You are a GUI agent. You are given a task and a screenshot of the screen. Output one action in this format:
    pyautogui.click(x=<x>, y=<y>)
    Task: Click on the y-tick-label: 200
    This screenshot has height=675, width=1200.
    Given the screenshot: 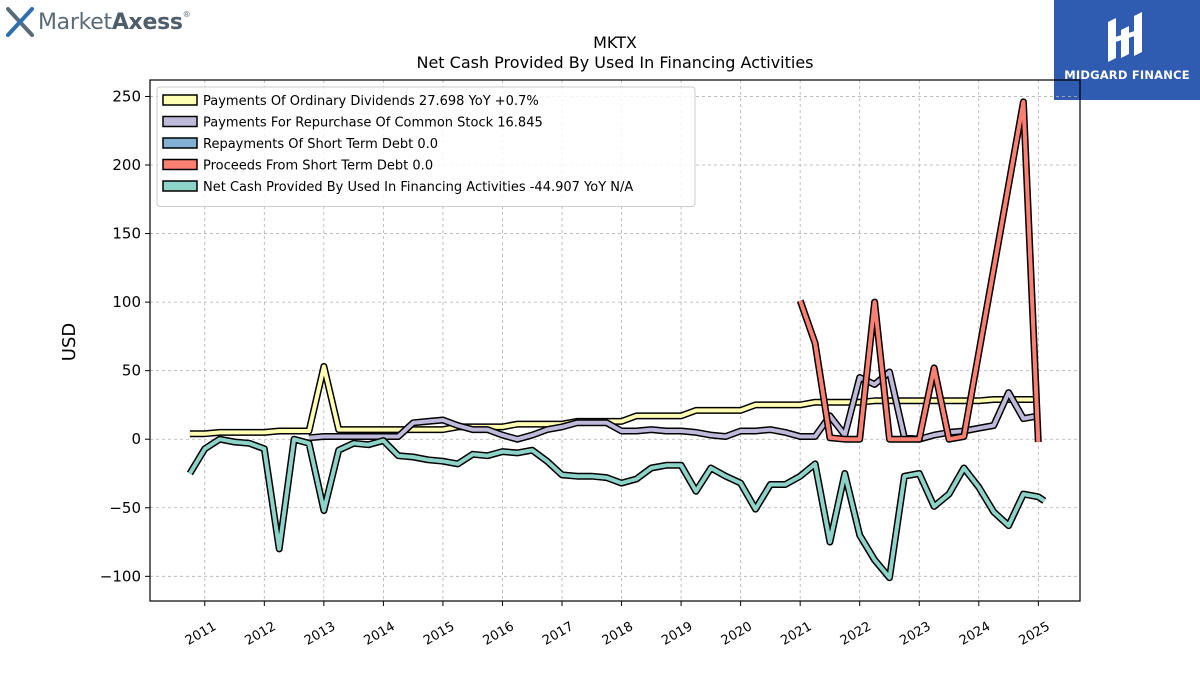 What is the action you would take?
    pyautogui.click(x=126, y=165)
    